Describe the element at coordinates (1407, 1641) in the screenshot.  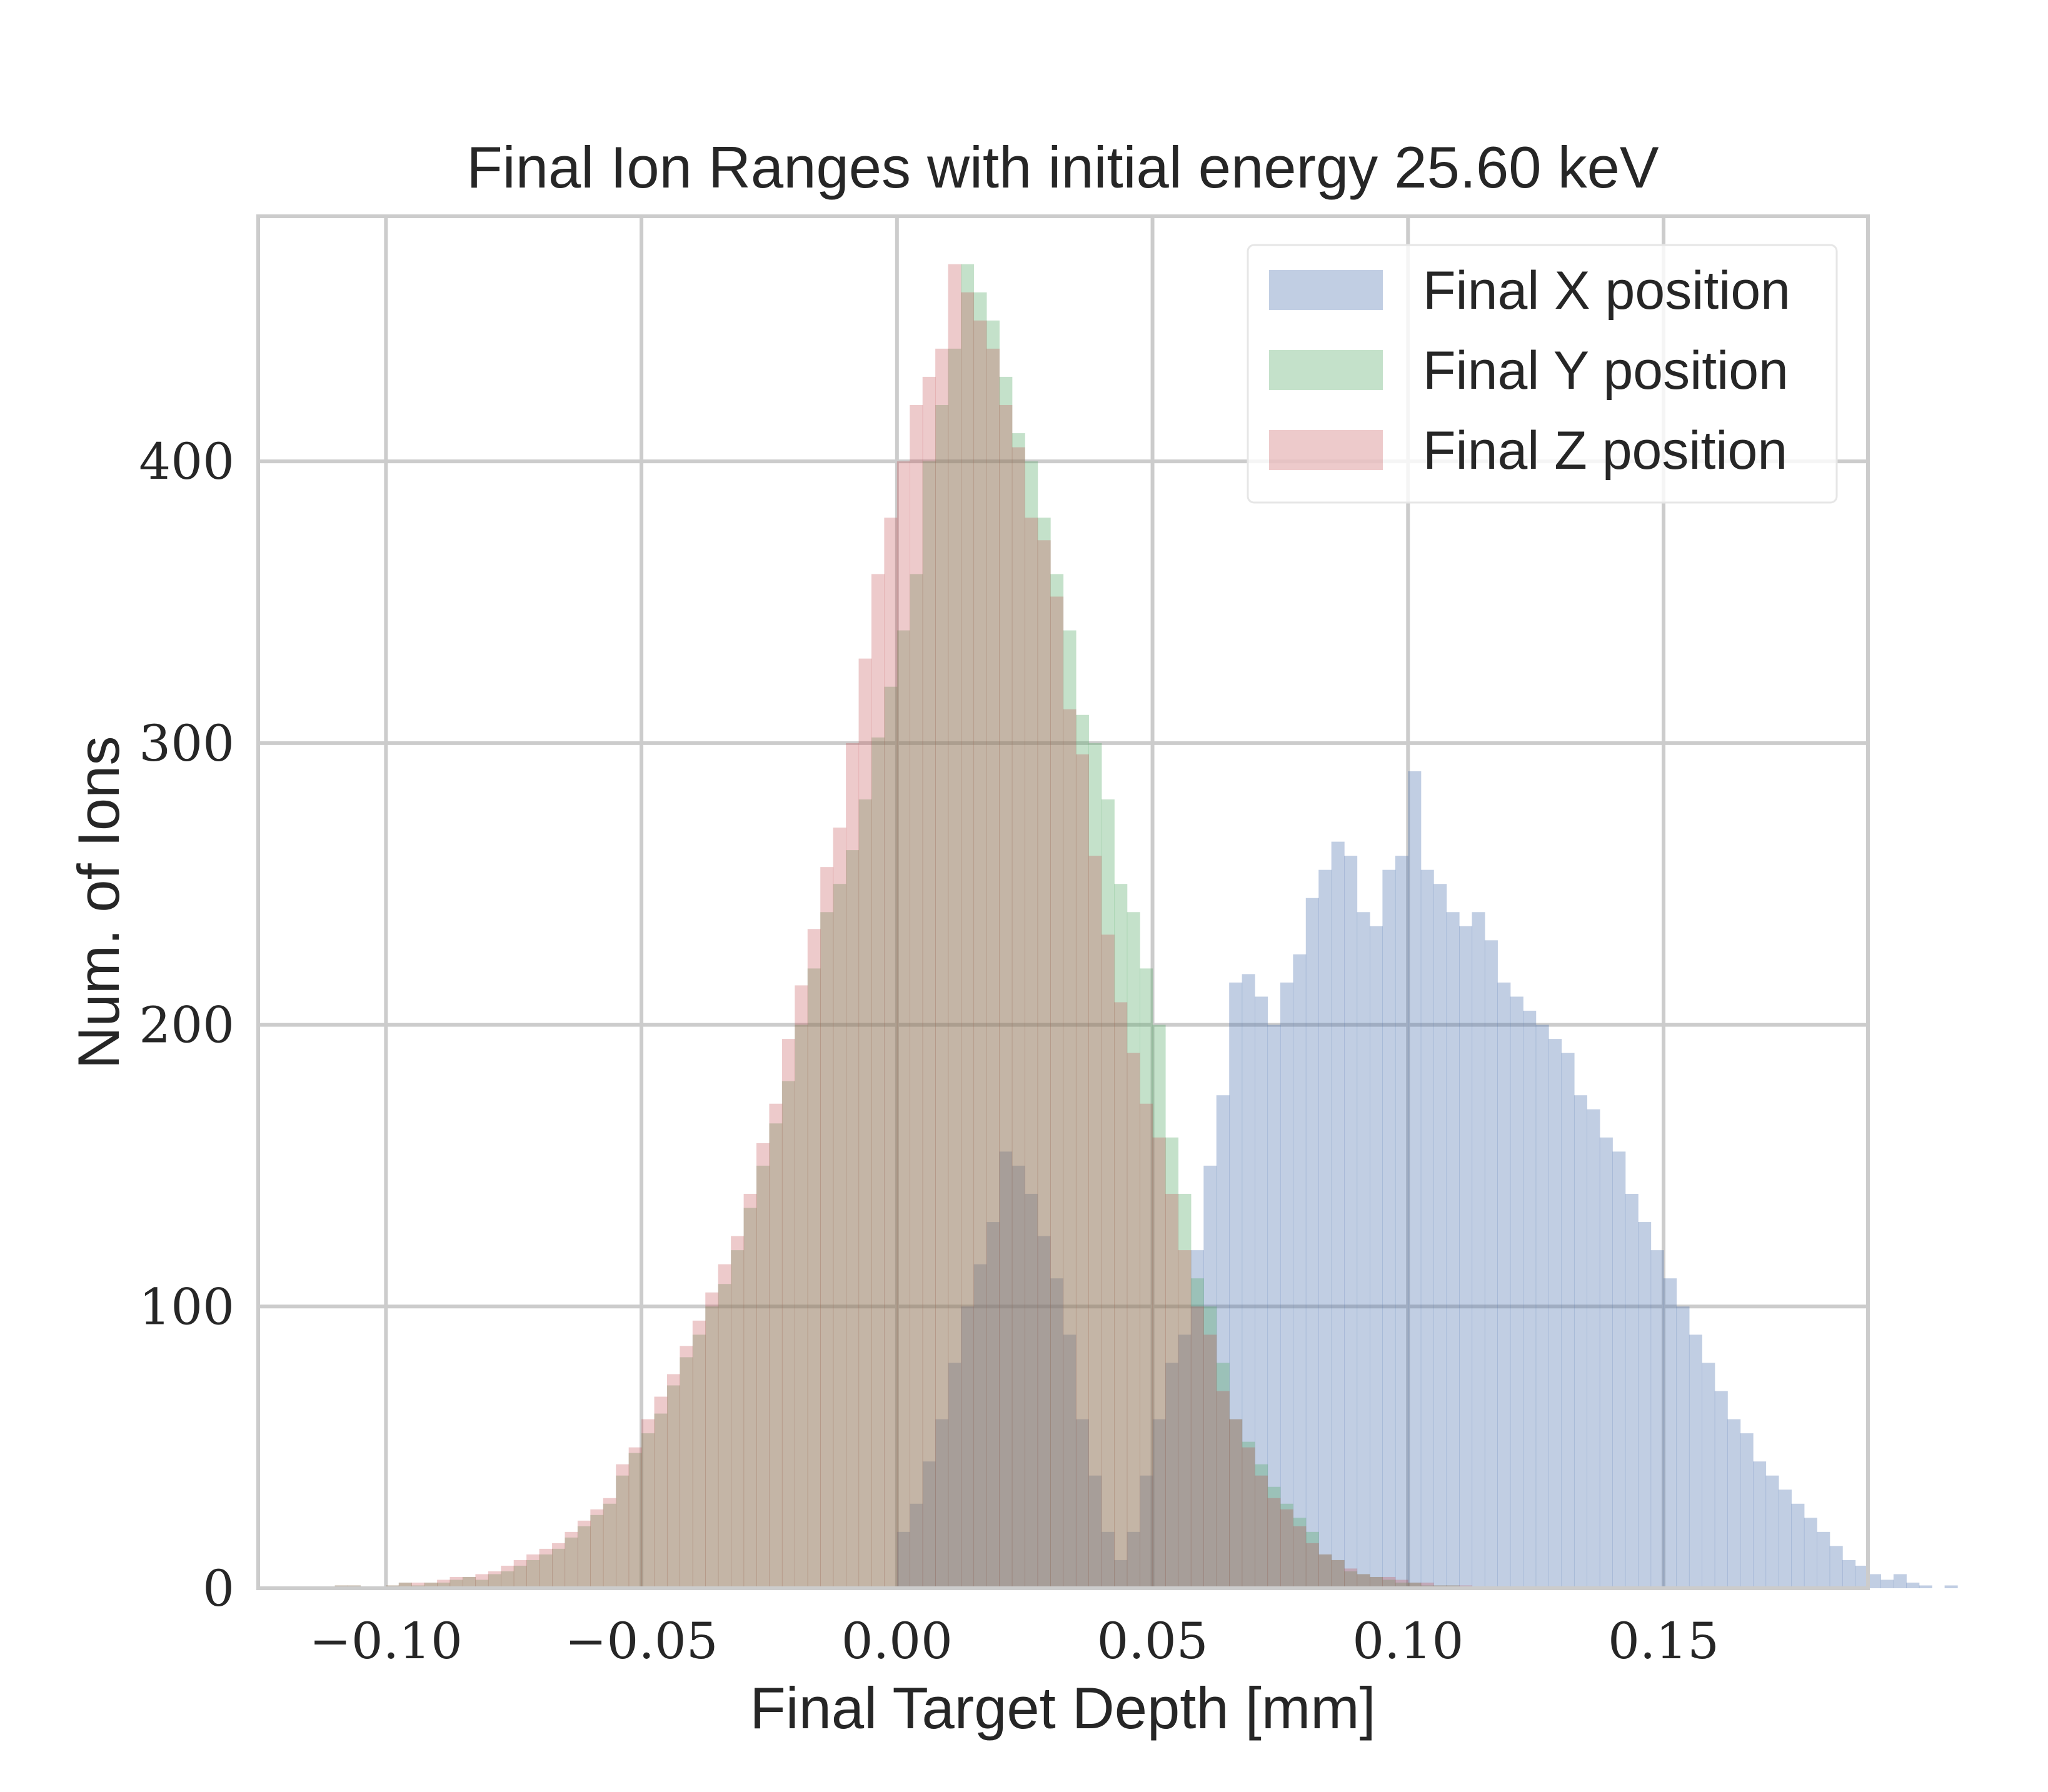
I see `x-tick-label: 0.10` at that location.